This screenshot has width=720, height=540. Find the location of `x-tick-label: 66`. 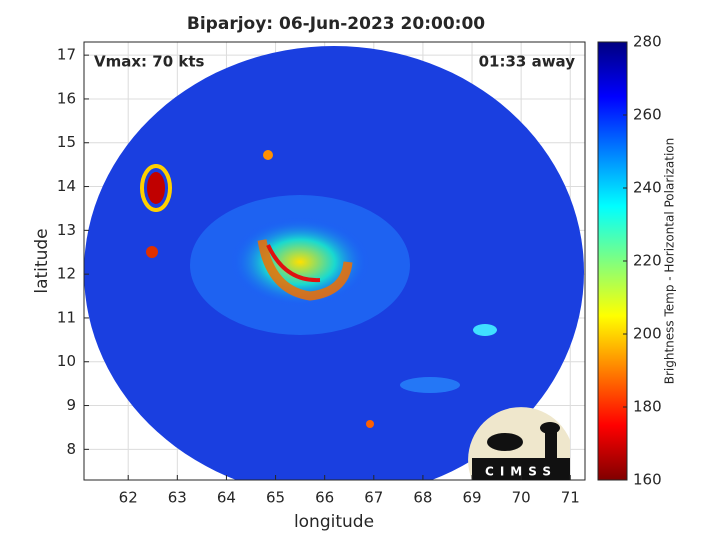

x-tick-label: 66 is located at coordinates (324, 498).